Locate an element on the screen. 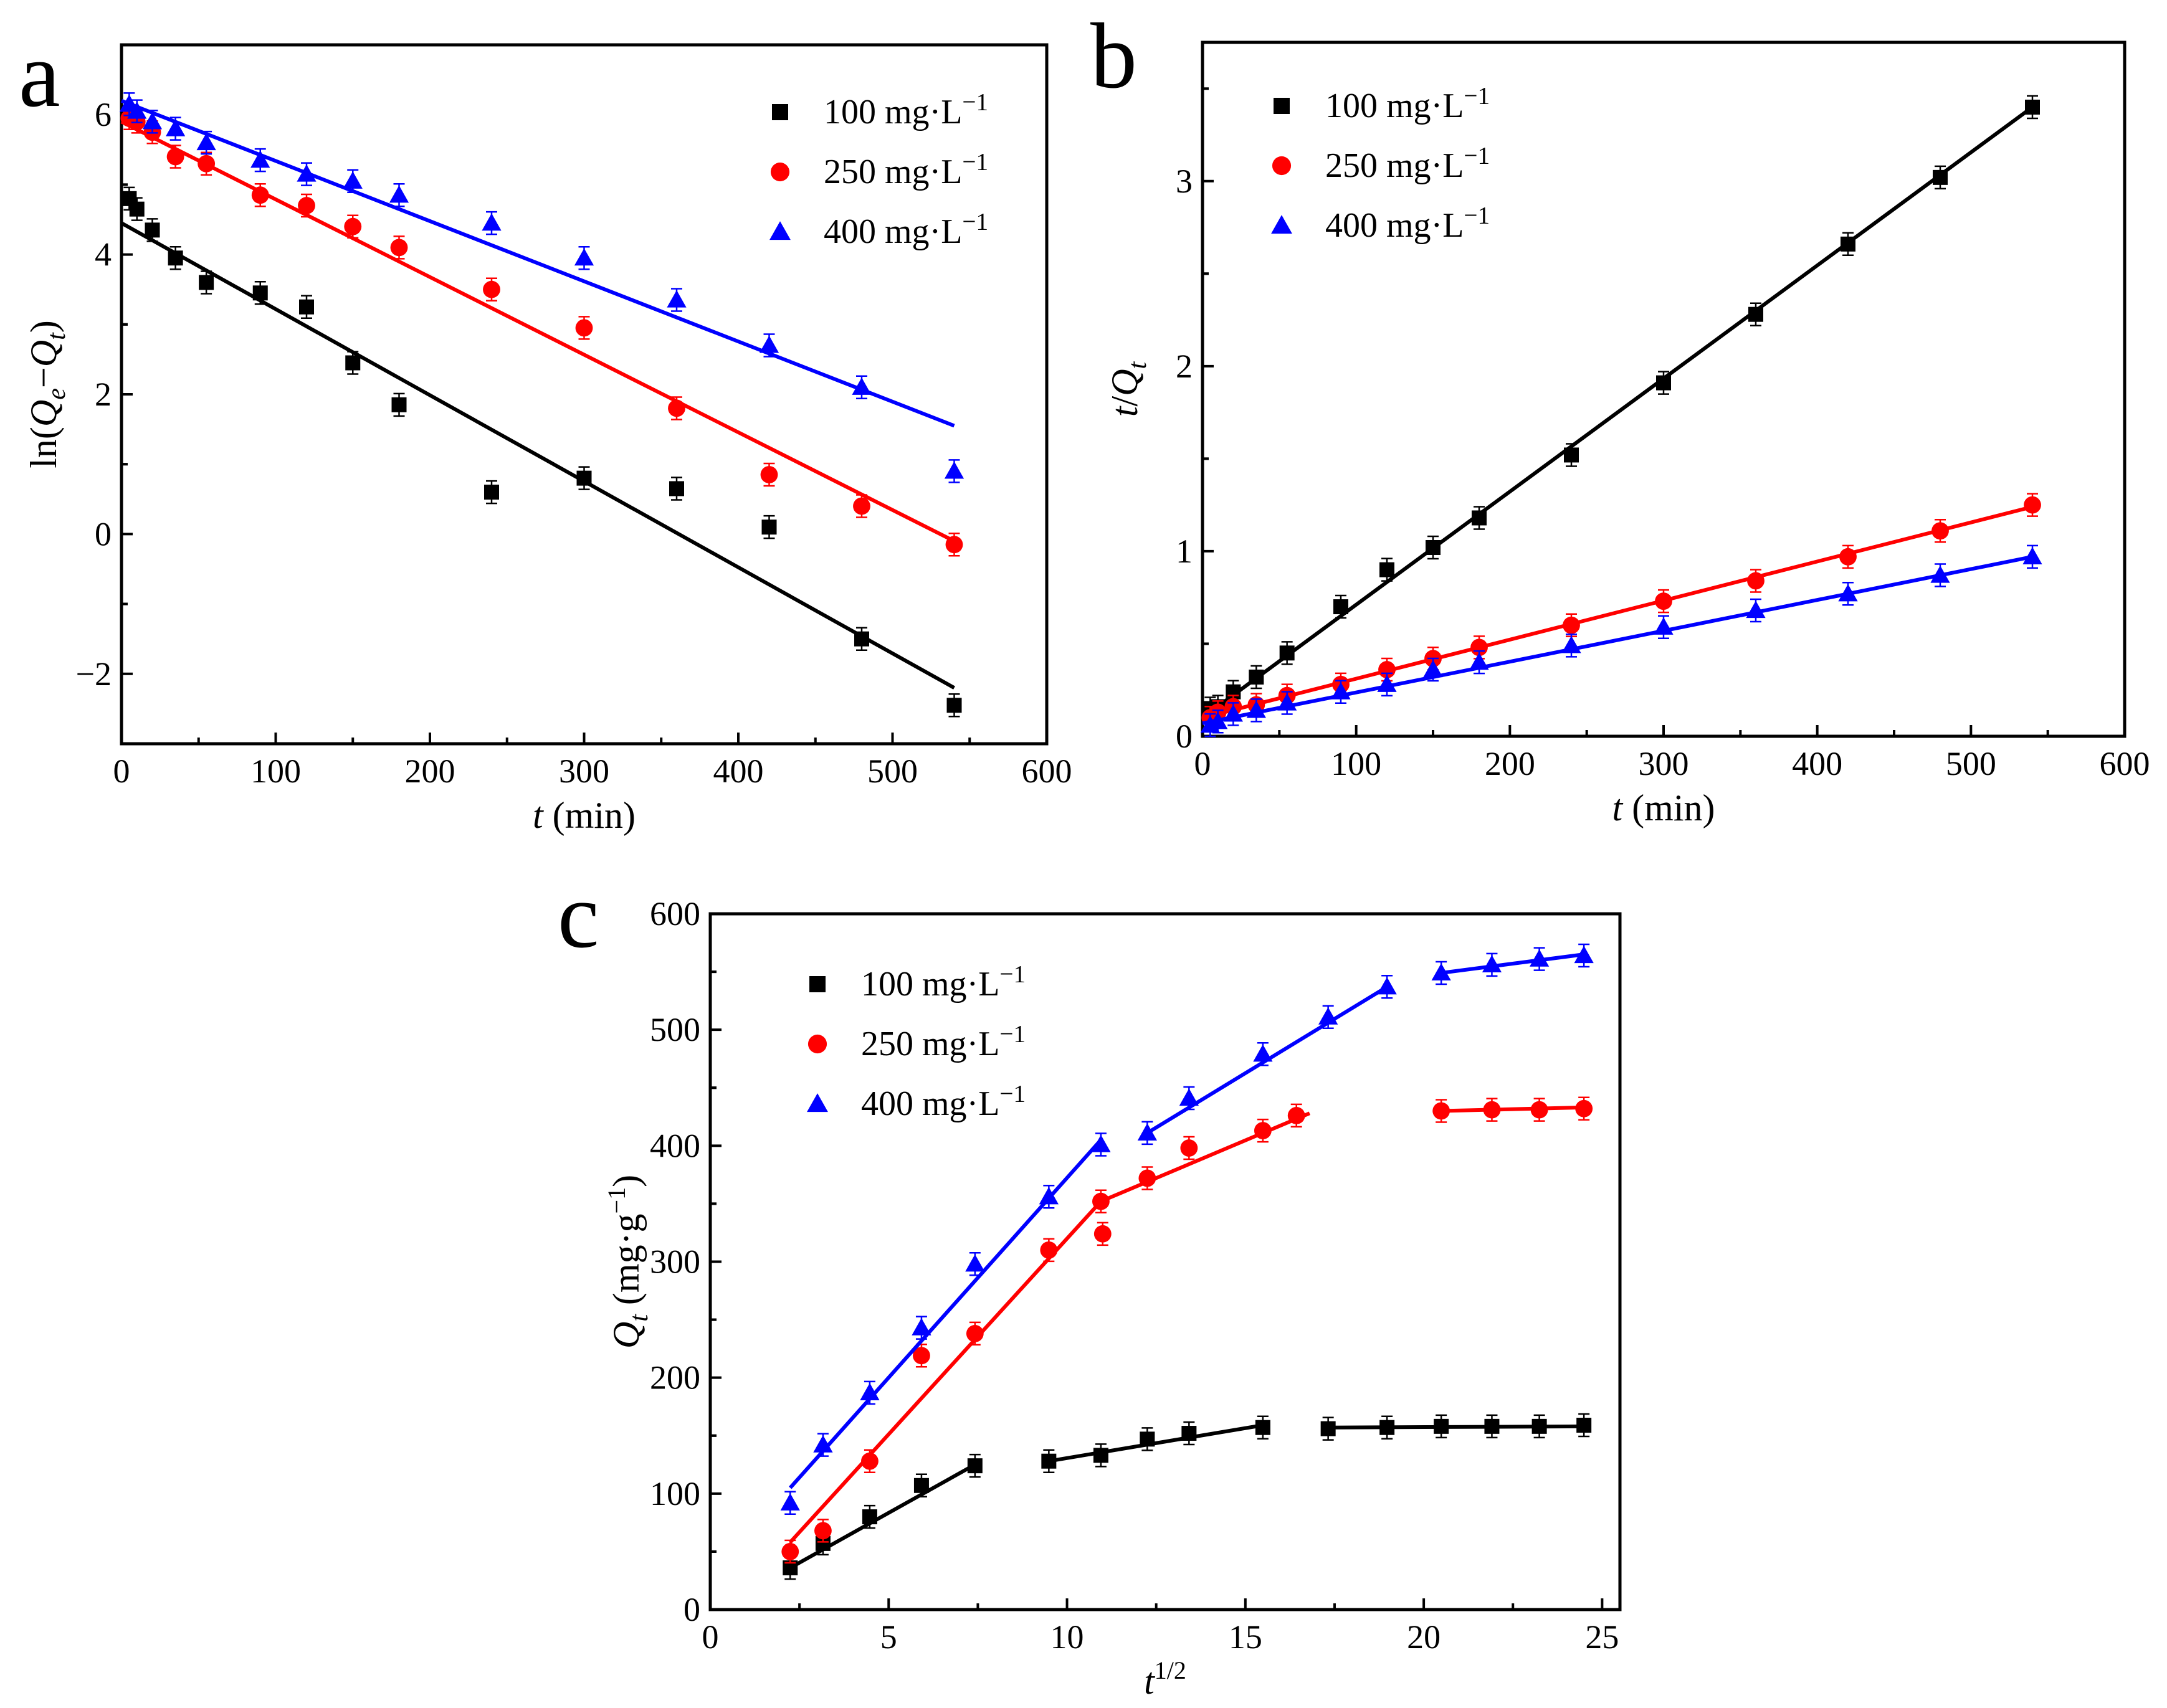 This screenshot has height=1708, width=2167. panel-letter: b is located at coordinates (1113, 56).